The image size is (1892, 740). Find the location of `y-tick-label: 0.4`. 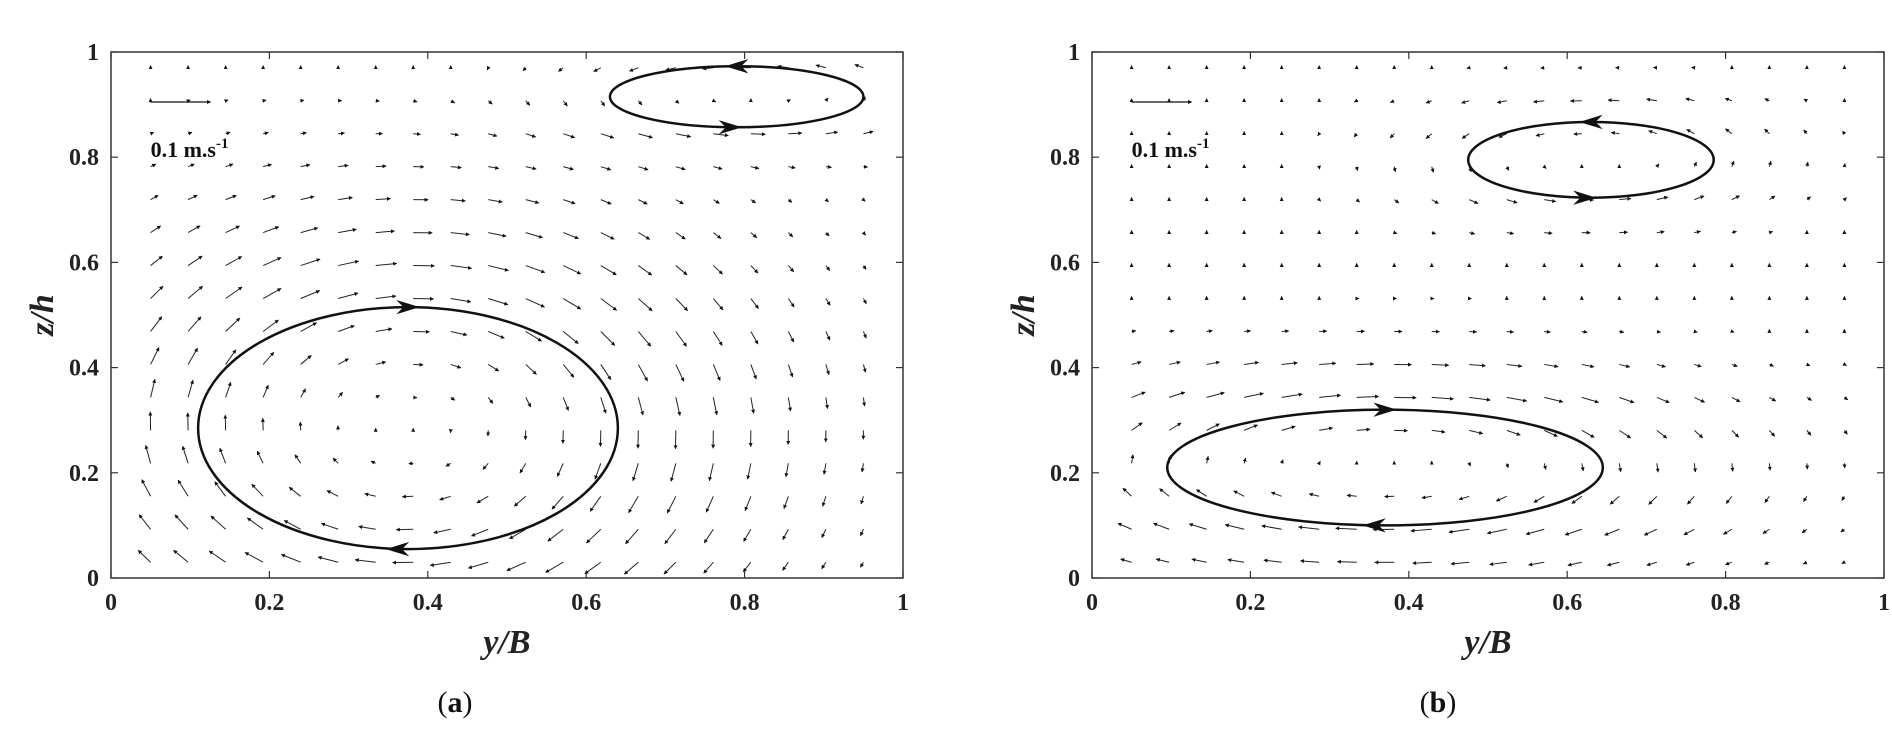

y-tick-label: 0.4 is located at coordinates (1065, 369).